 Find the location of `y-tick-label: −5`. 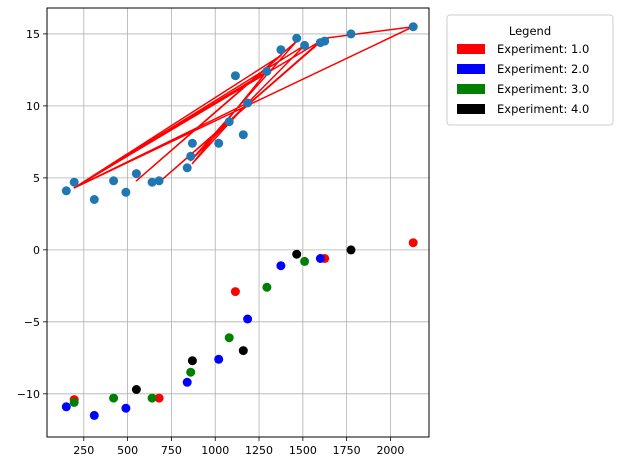

y-tick-label: −5 is located at coordinates (32, 322).